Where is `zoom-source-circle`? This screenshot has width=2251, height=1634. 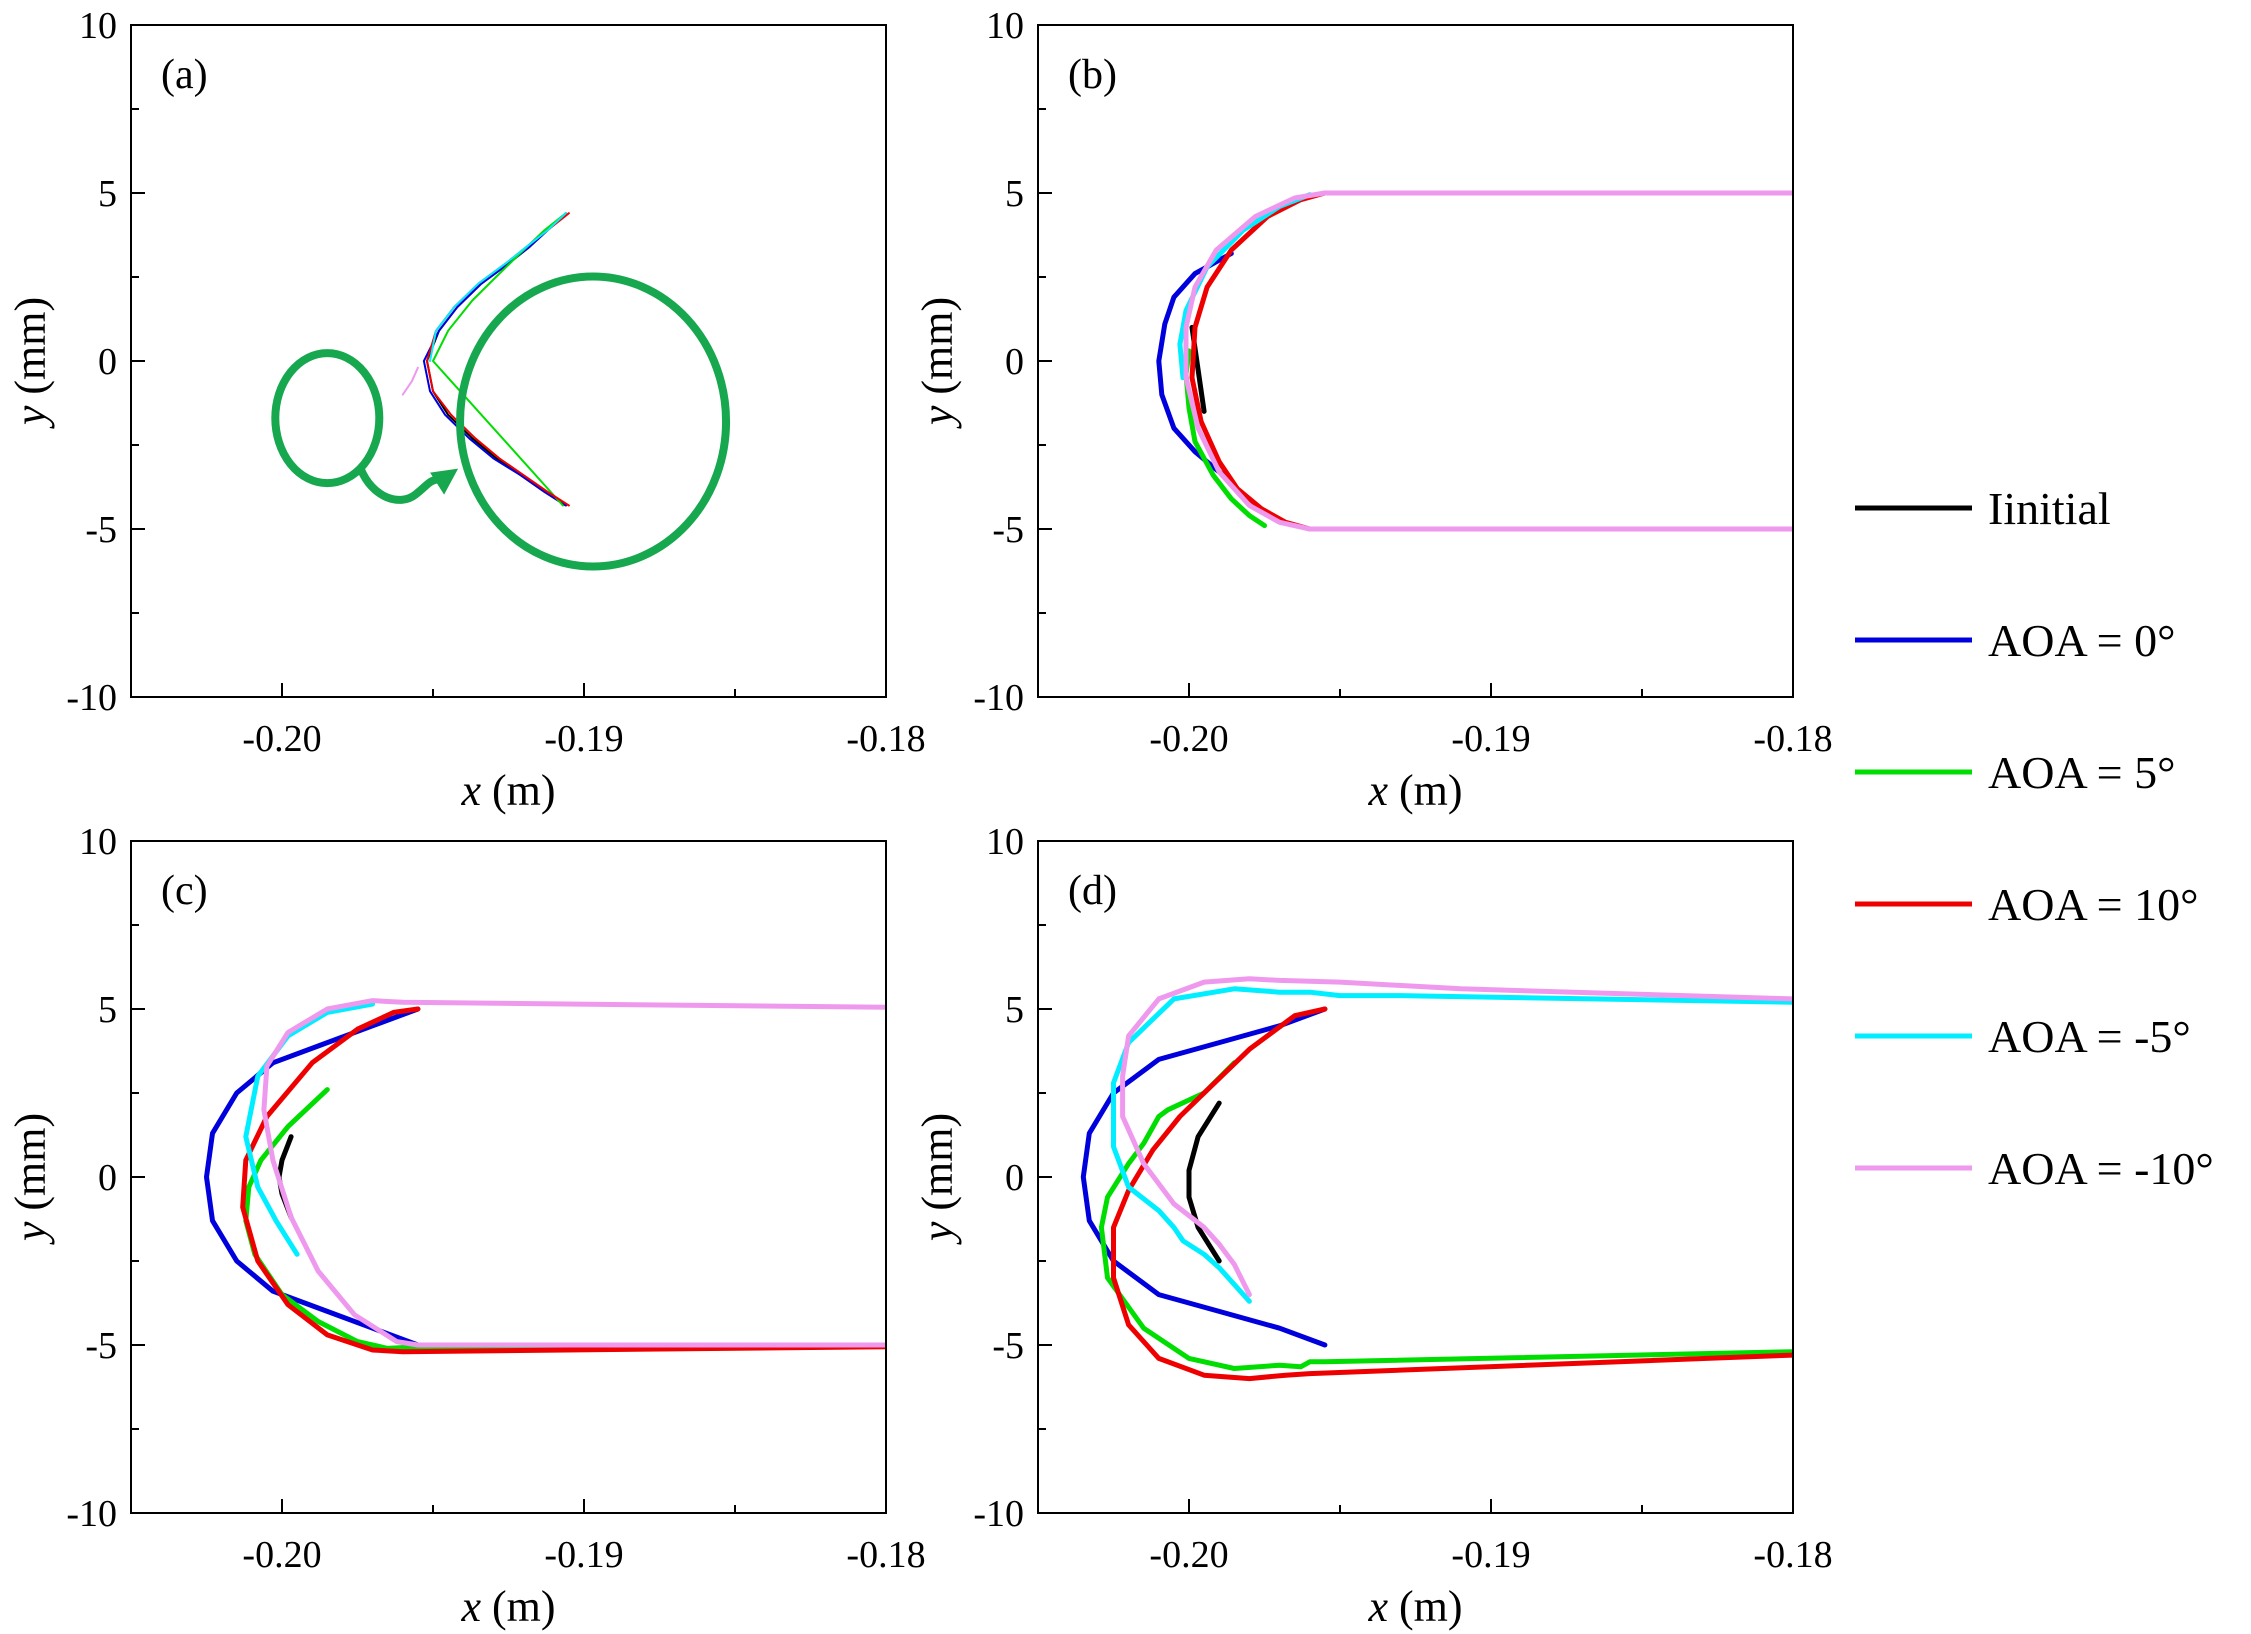 zoom-source-circle is located at coordinates (327, 418).